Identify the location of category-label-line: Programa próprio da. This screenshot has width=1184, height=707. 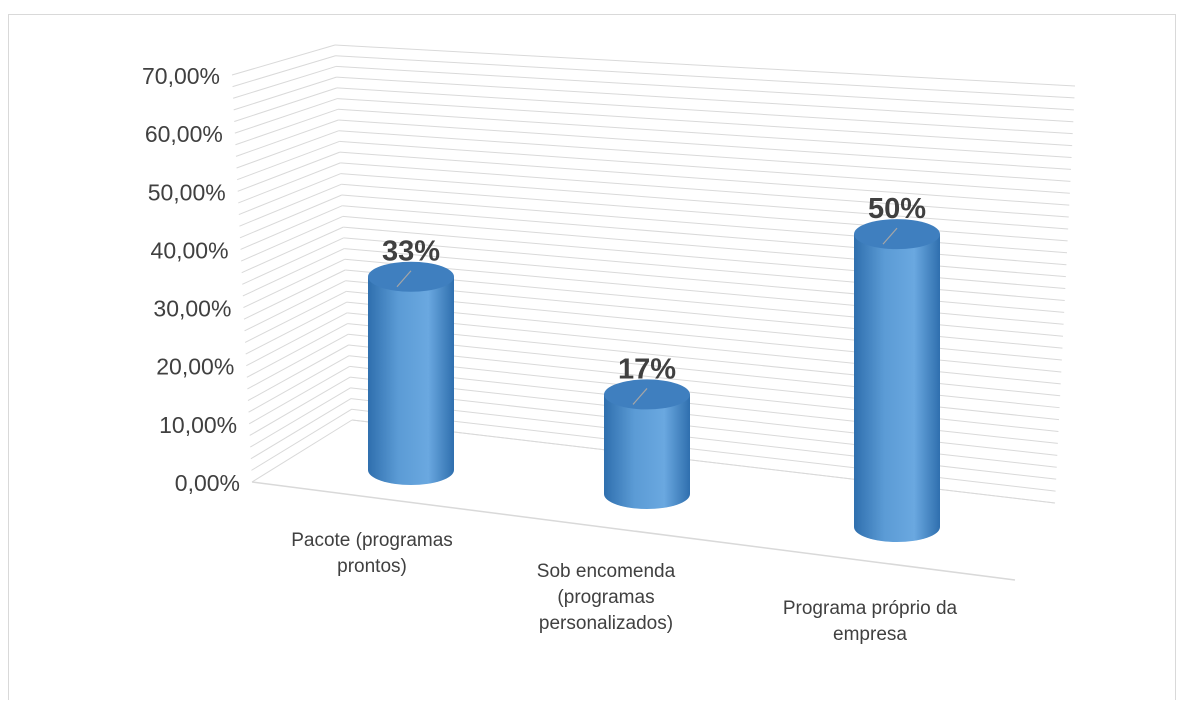
(870, 608).